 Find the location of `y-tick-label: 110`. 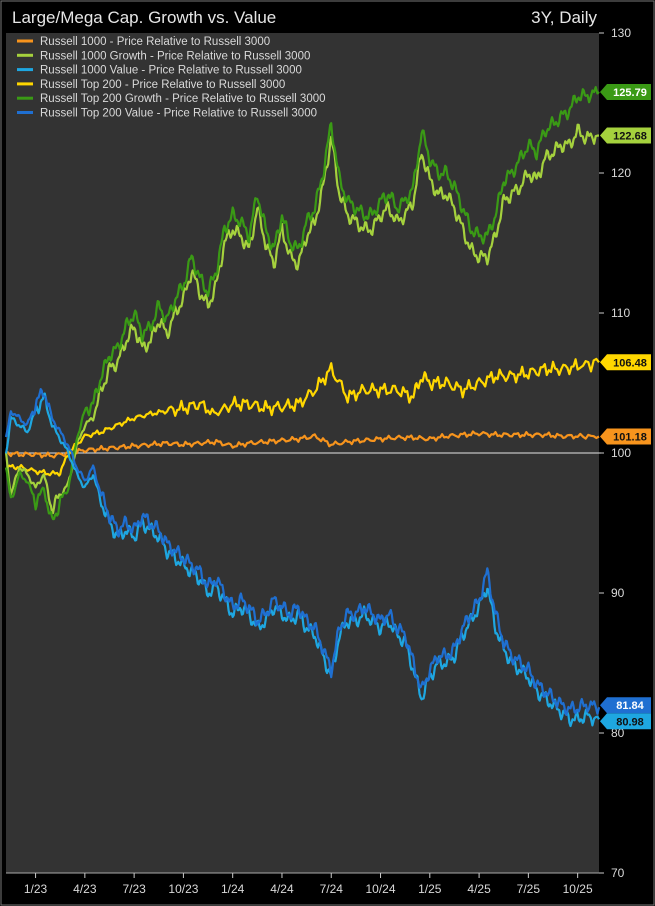

y-tick-label: 110 is located at coordinates (620, 313).